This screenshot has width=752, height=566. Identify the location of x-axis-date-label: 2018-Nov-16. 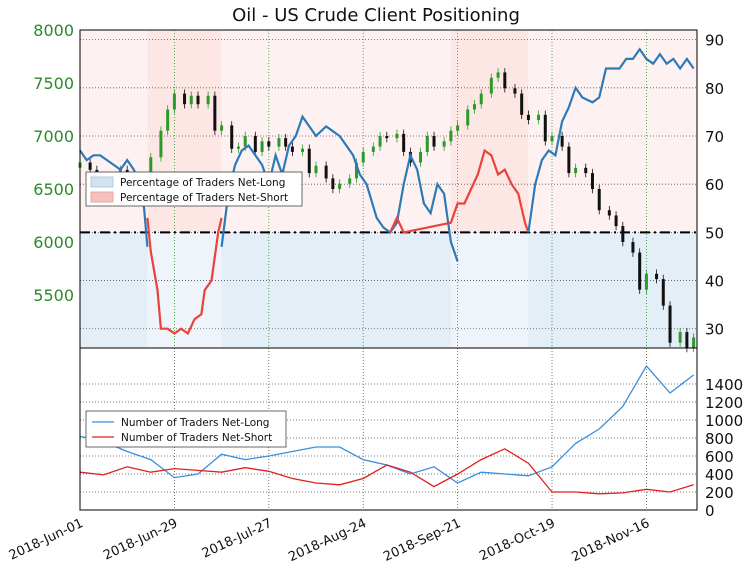
(611, 540).